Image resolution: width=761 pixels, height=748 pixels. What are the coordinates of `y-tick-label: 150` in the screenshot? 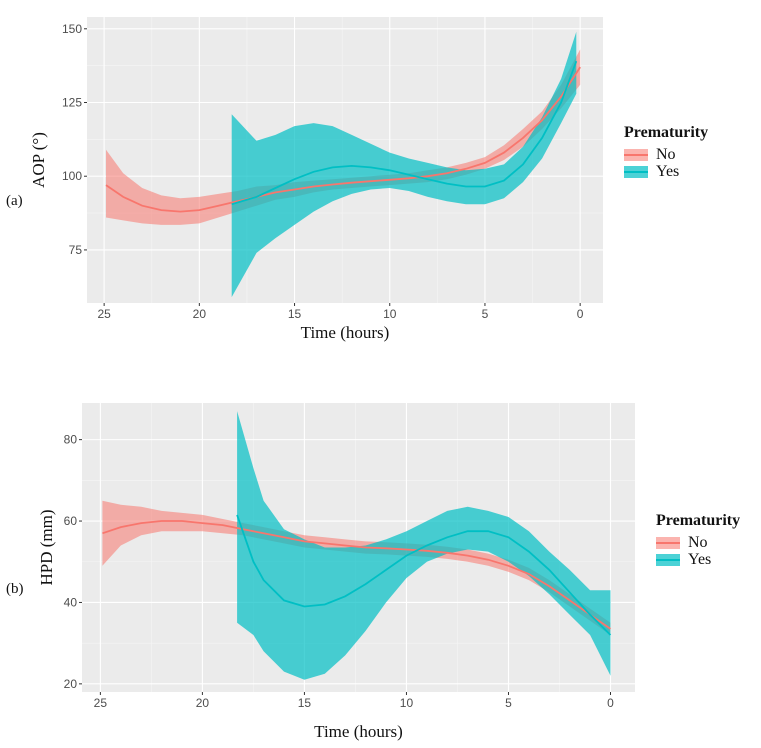 It's located at (72, 29).